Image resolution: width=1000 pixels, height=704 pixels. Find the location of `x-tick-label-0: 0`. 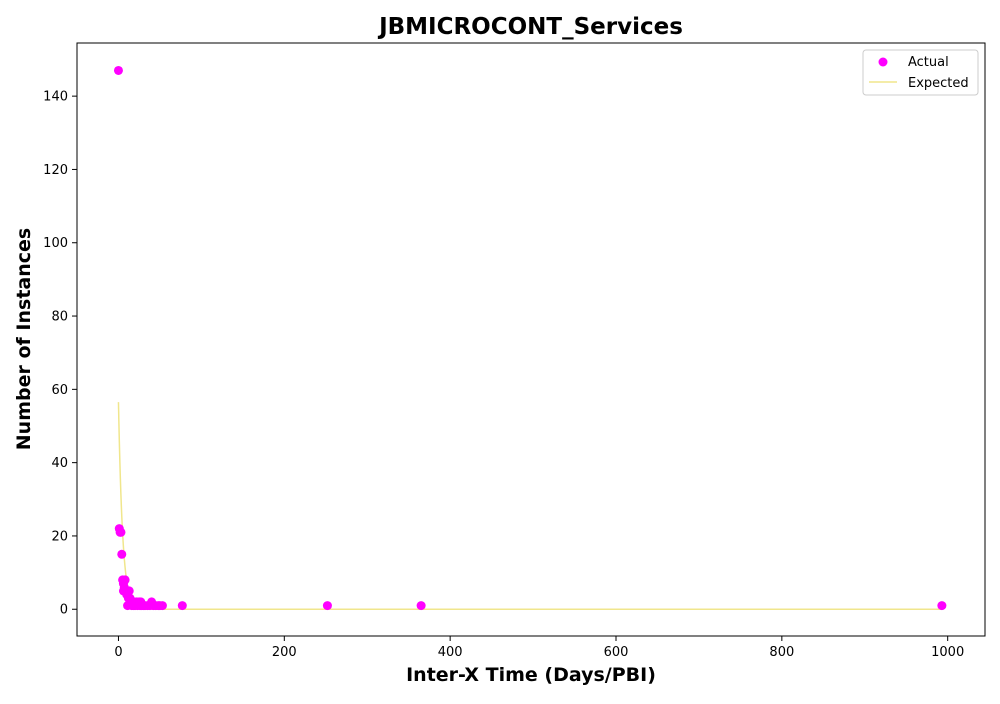

x-tick-label-0: 0 is located at coordinates (118, 652).